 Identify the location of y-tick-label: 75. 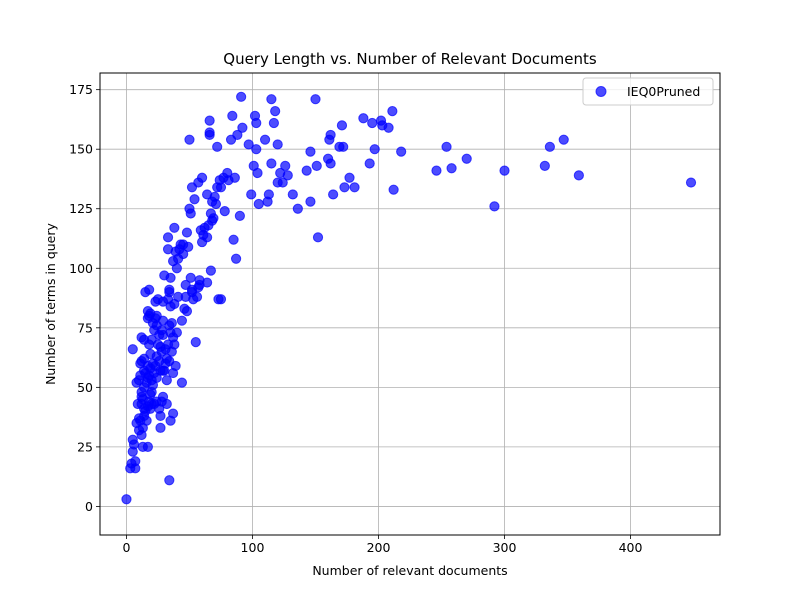
(85, 327).